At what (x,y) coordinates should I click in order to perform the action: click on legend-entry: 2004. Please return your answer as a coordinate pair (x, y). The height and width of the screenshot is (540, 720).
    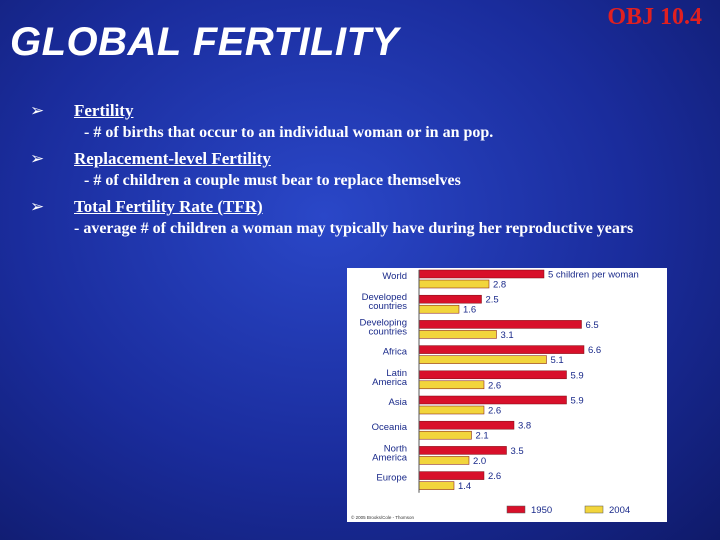
    Looking at the image, I should click on (619, 510).